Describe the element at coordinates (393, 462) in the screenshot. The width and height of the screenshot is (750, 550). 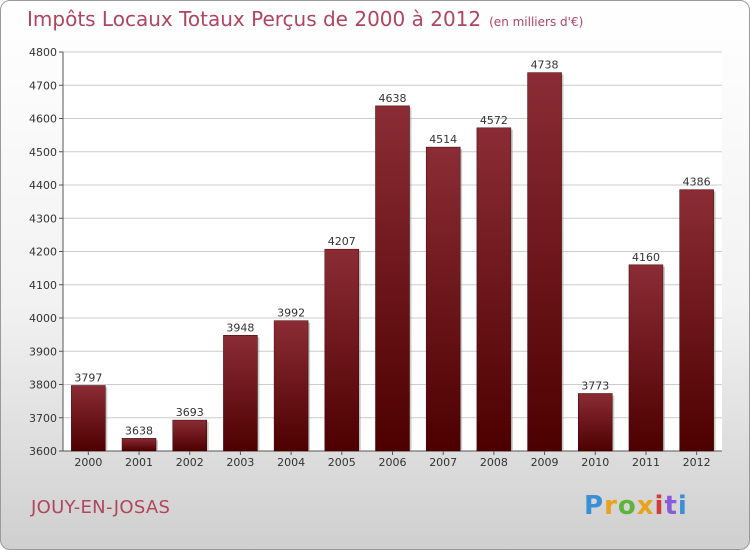
I see `xtick-label-2006: 2006` at that location.